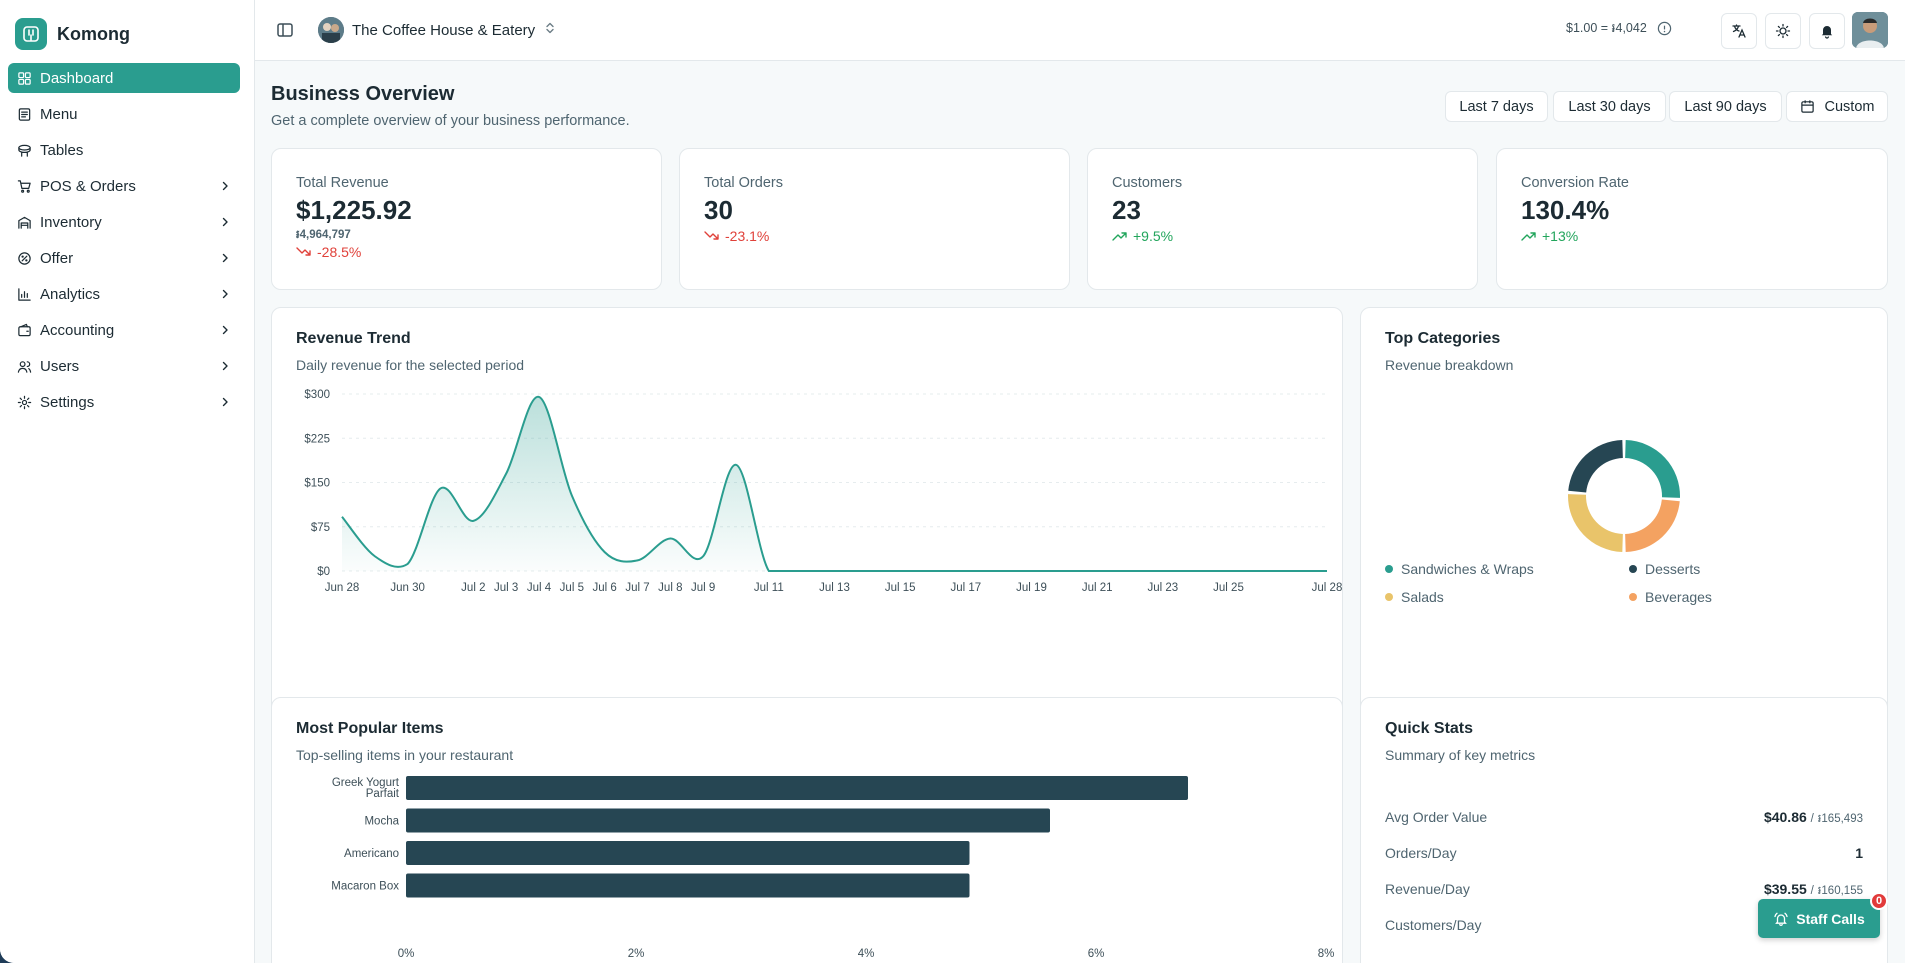 This screenshot has width=1905, height=963. What do you see at coordinates (1879, 901) in the screenshot?
I see `staff-calls-count-badge: 0` at bounding box center [1879, 901].